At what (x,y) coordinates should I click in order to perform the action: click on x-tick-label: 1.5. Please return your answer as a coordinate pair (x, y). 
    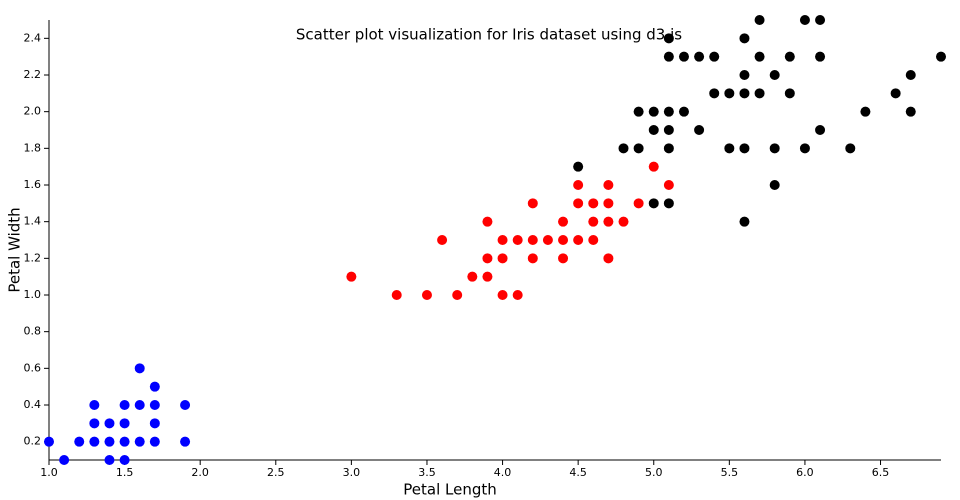
    Looking at the image, I should click on (125, 472).